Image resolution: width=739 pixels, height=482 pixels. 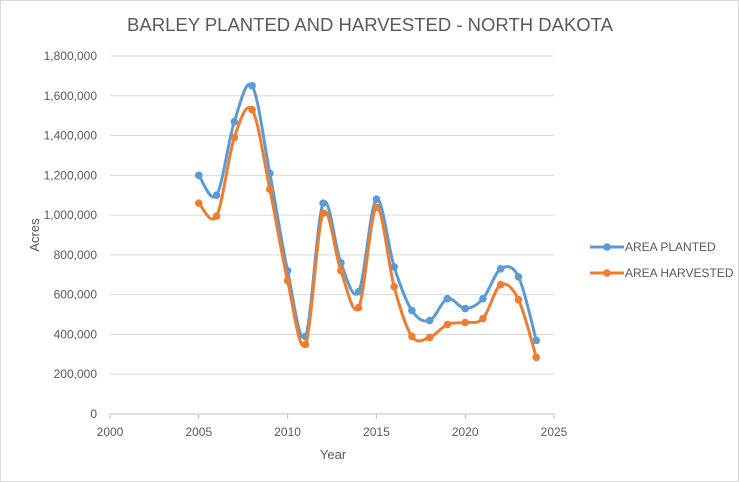 I want to click on y-tick-label: 1,000,000, so click(x=71, y=215).